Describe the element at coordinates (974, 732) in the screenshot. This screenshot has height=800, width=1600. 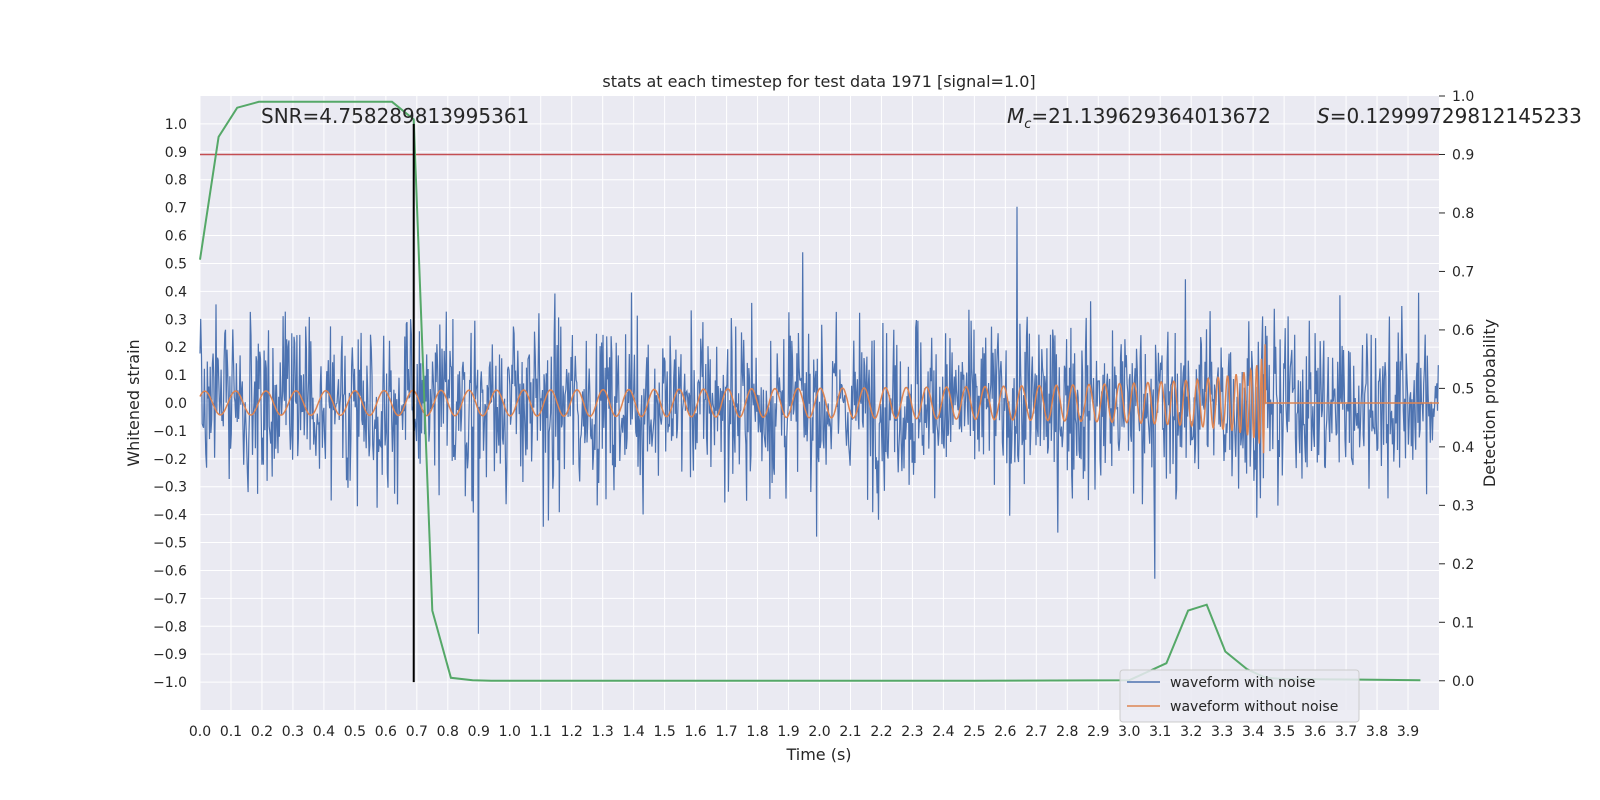
I see `x-tick-label: 2.5` at that location.